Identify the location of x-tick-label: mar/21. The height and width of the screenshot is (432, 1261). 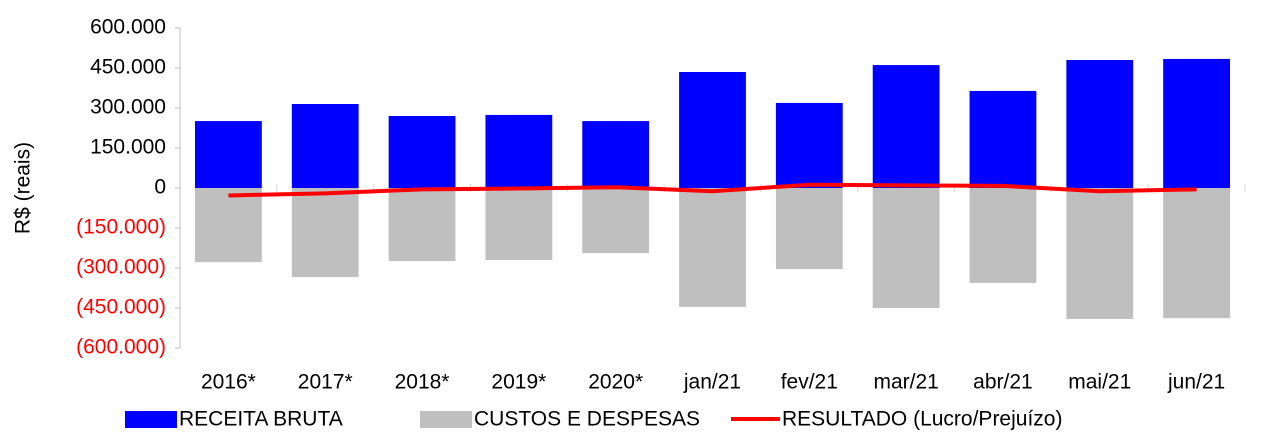
(905, 382).